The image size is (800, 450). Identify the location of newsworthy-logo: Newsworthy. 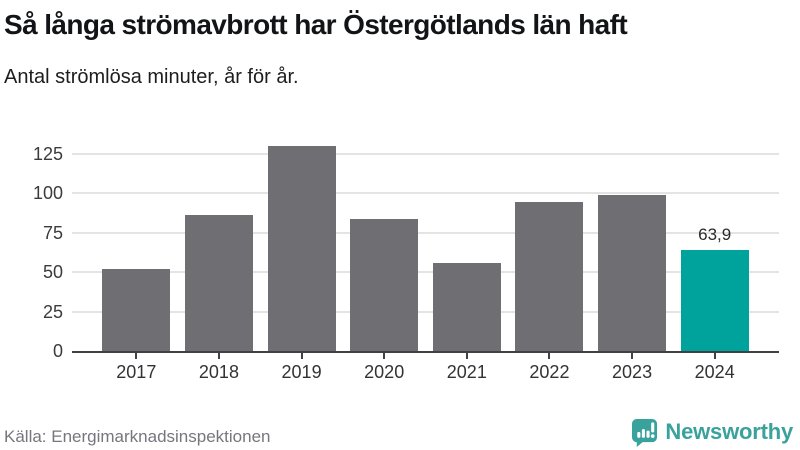
(712, 432).